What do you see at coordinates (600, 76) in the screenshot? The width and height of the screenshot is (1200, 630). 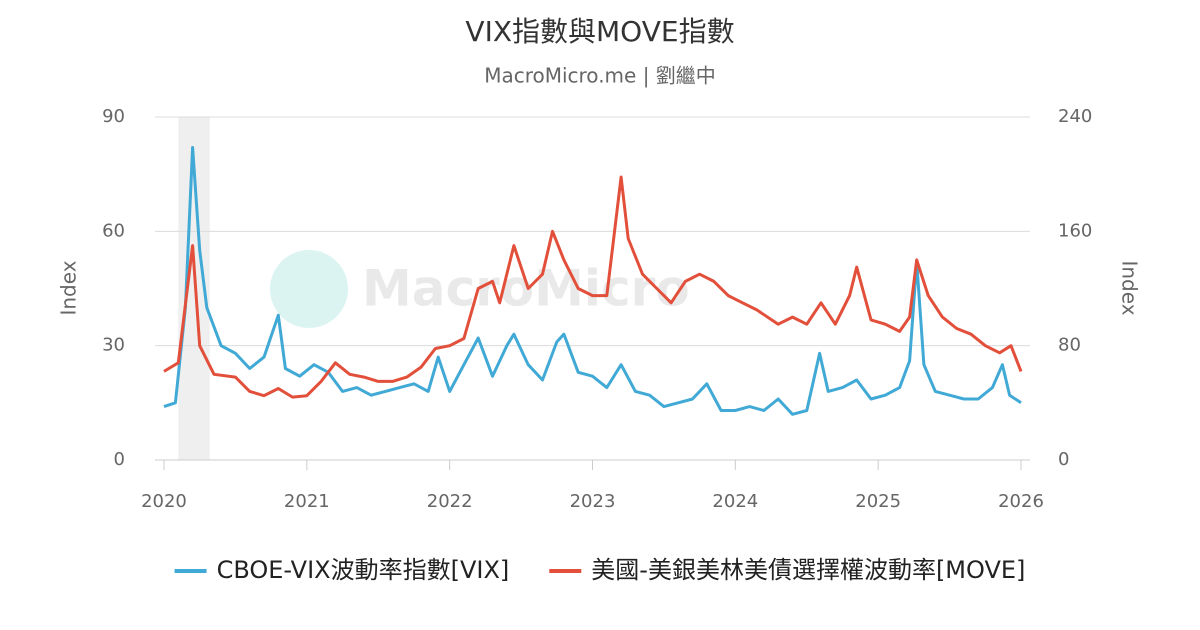 I see `chart-subtitle: MacroMicro.me | 劉繼中` at bounding box center [600, 76].